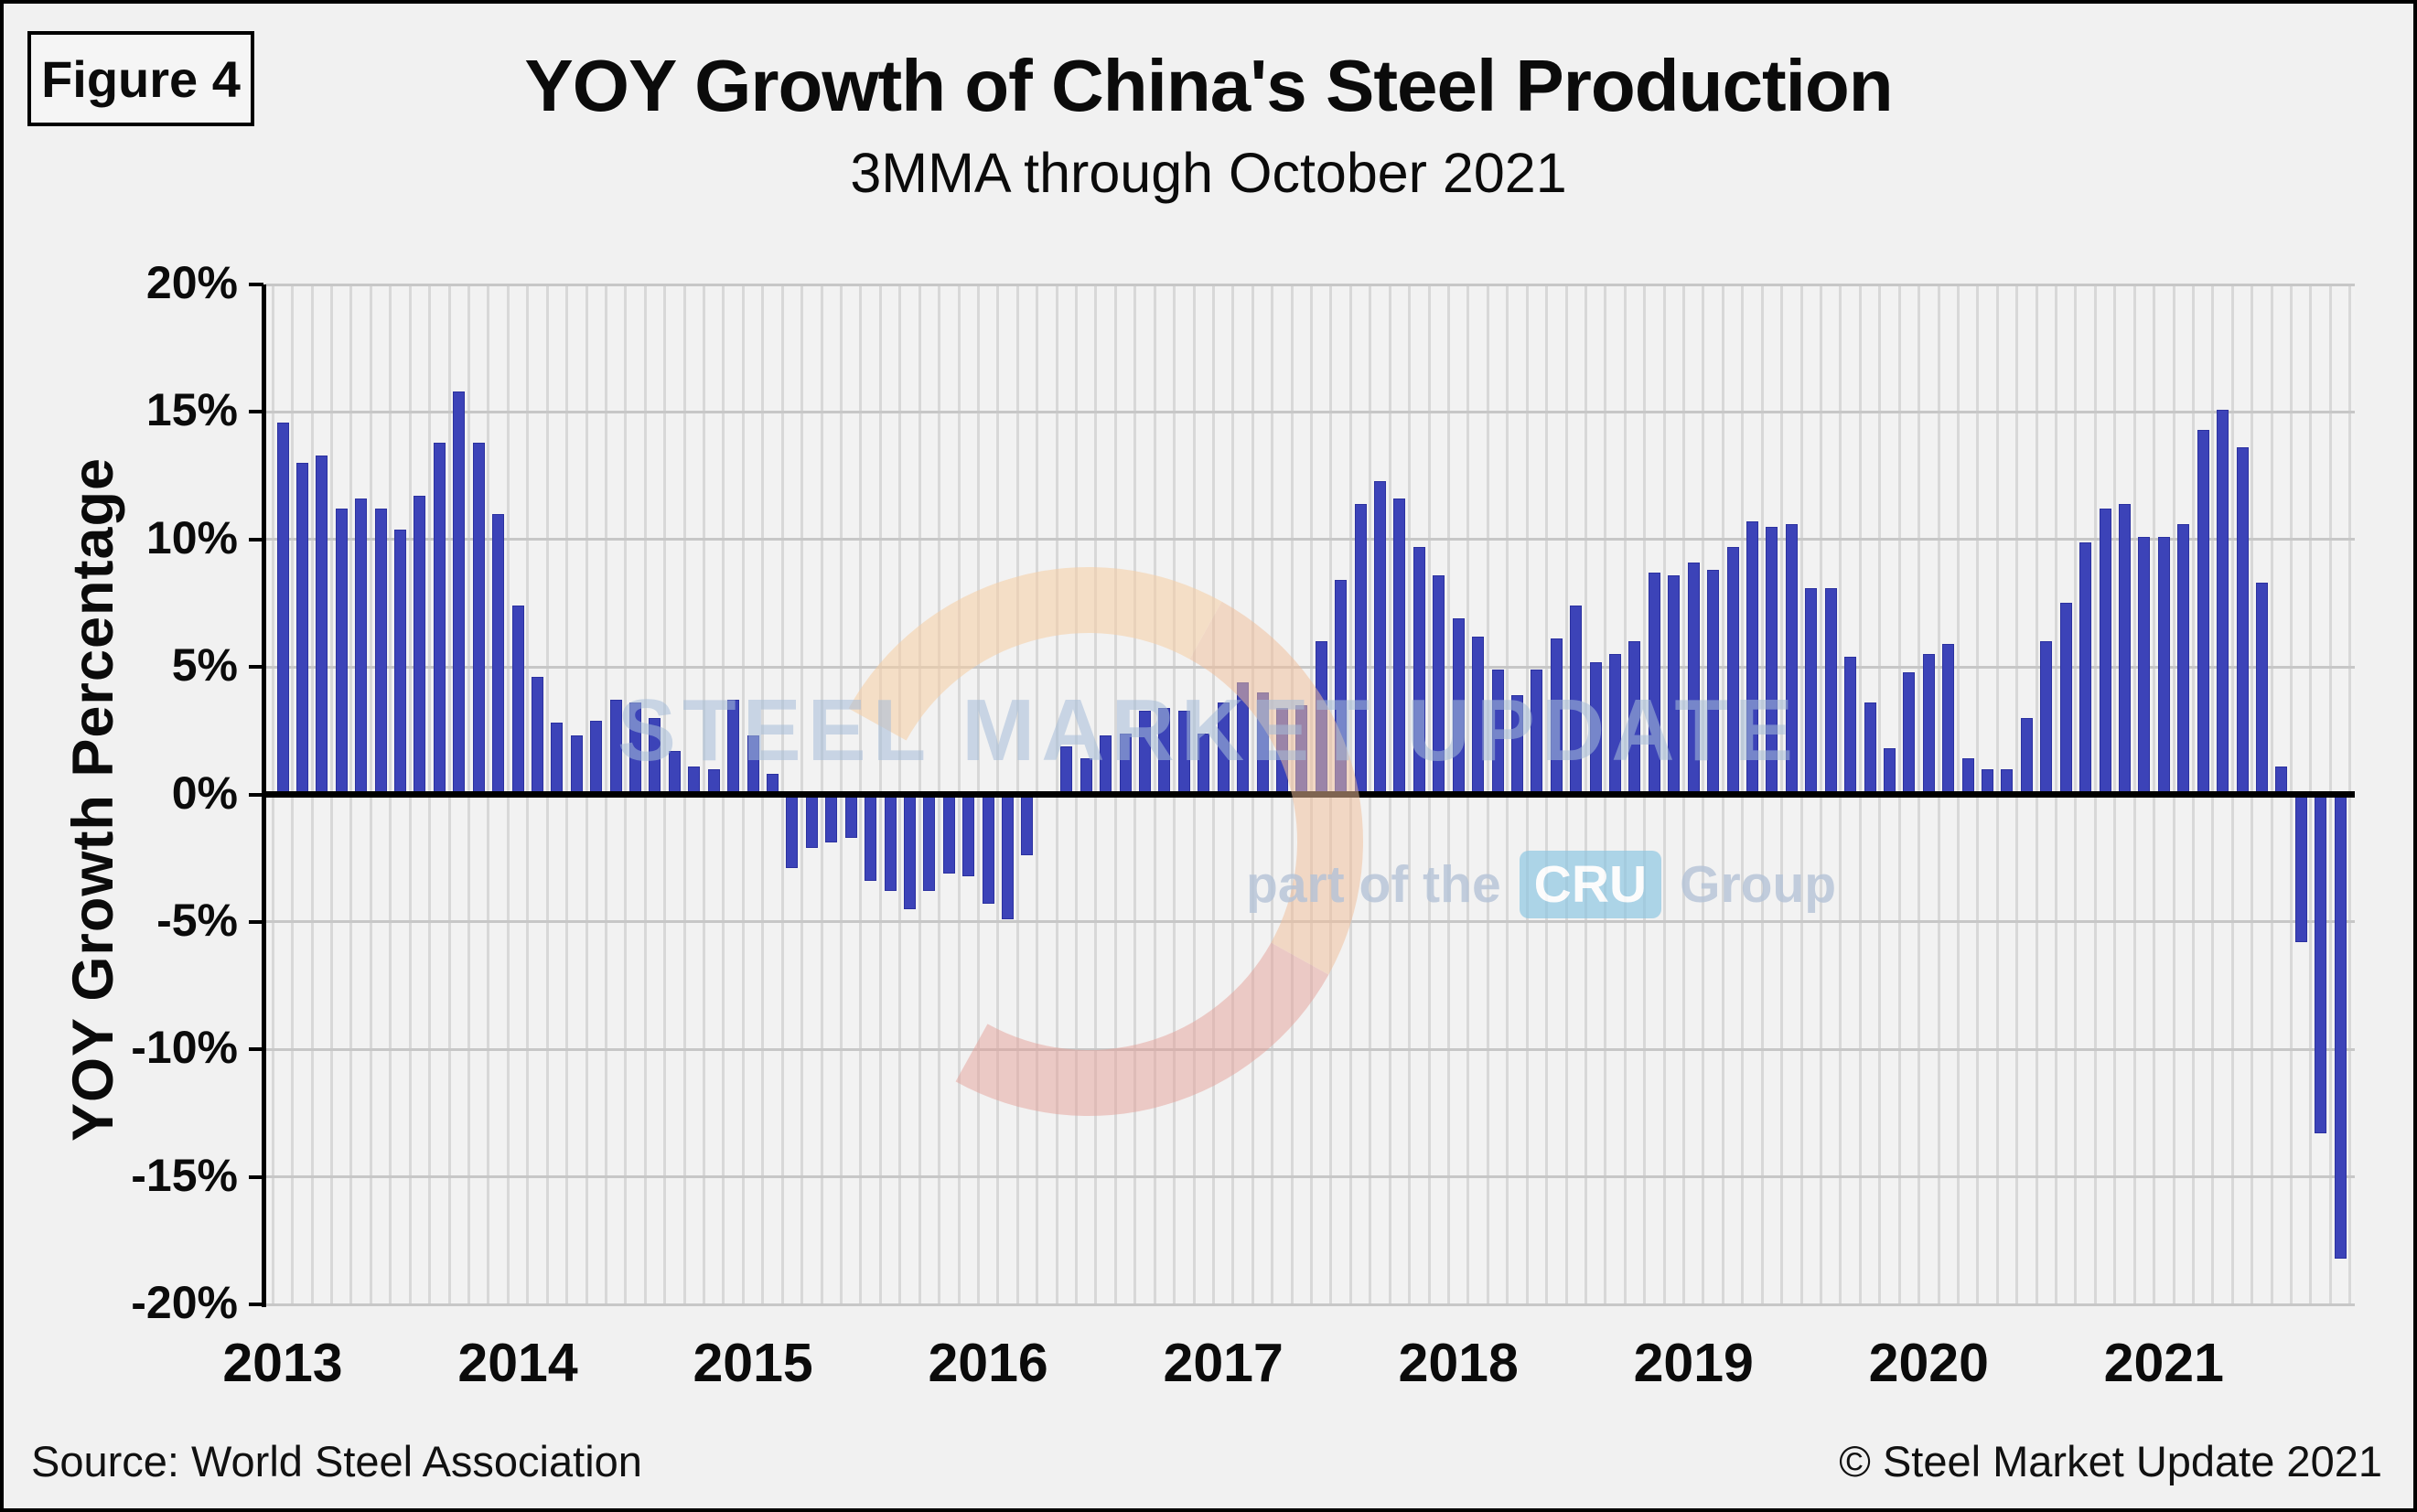 The image size is (2417, 1512). What do you see at coordinates (1928, 1363) in the screenshot?
I see `x-tick-label-year: 2020` at bounding box center [1928, 1363].